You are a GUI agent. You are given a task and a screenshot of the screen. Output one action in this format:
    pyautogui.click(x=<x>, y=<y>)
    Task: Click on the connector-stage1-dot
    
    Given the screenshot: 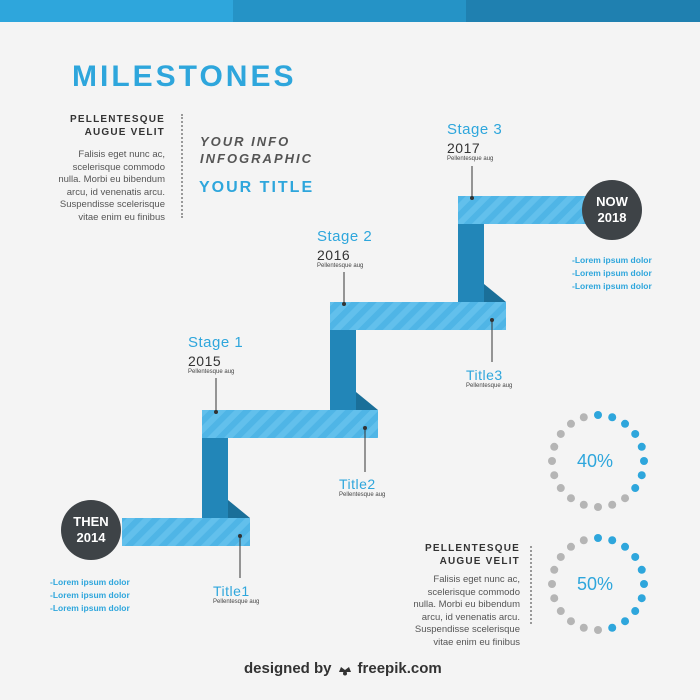 What is the action you would take?
    pyautogui.click(x=216, y=412)
    